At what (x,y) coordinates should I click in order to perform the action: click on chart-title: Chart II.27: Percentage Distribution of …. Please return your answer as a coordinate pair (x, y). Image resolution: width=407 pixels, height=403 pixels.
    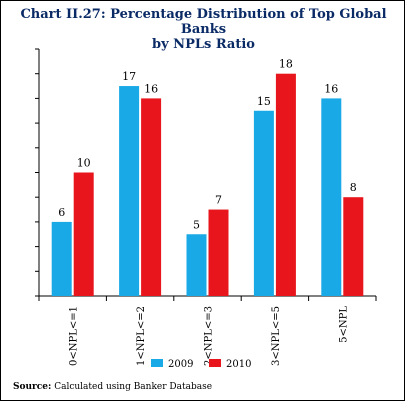
    Looking at the image, I should click on (203, 29).